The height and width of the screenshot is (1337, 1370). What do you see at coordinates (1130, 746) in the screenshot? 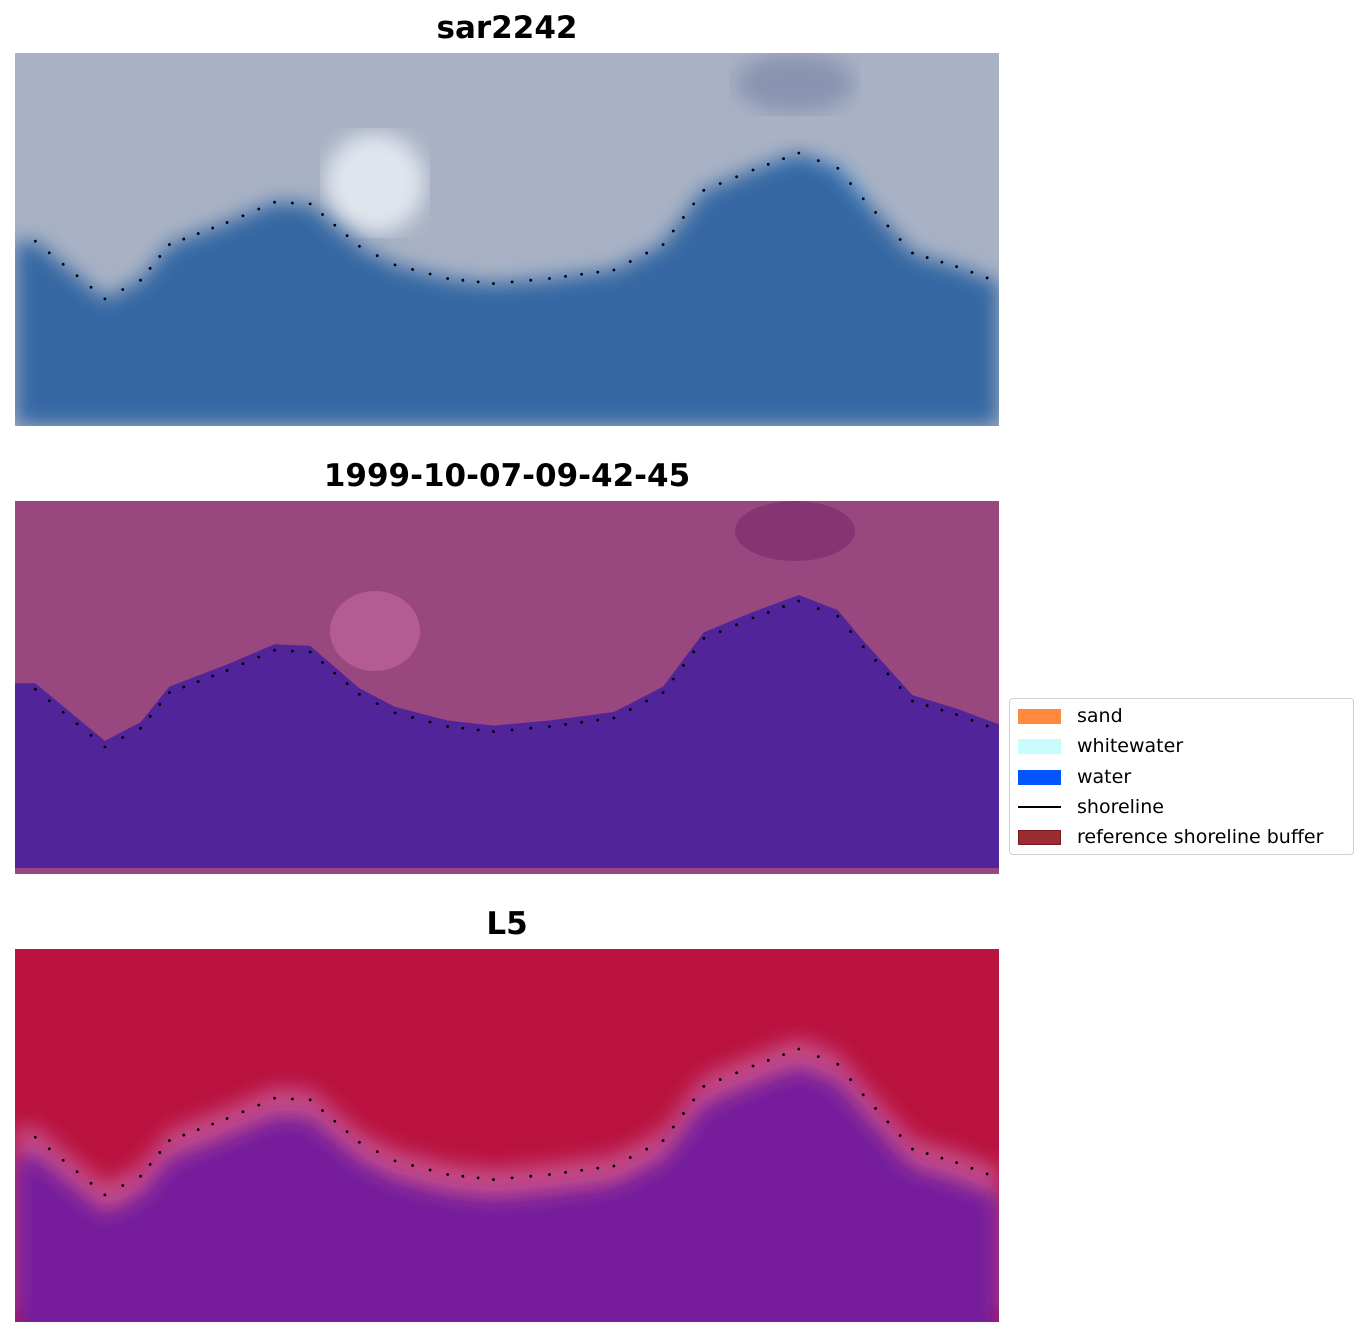
I see `legend-label: whitewater` at bounding box center [1130, 746].